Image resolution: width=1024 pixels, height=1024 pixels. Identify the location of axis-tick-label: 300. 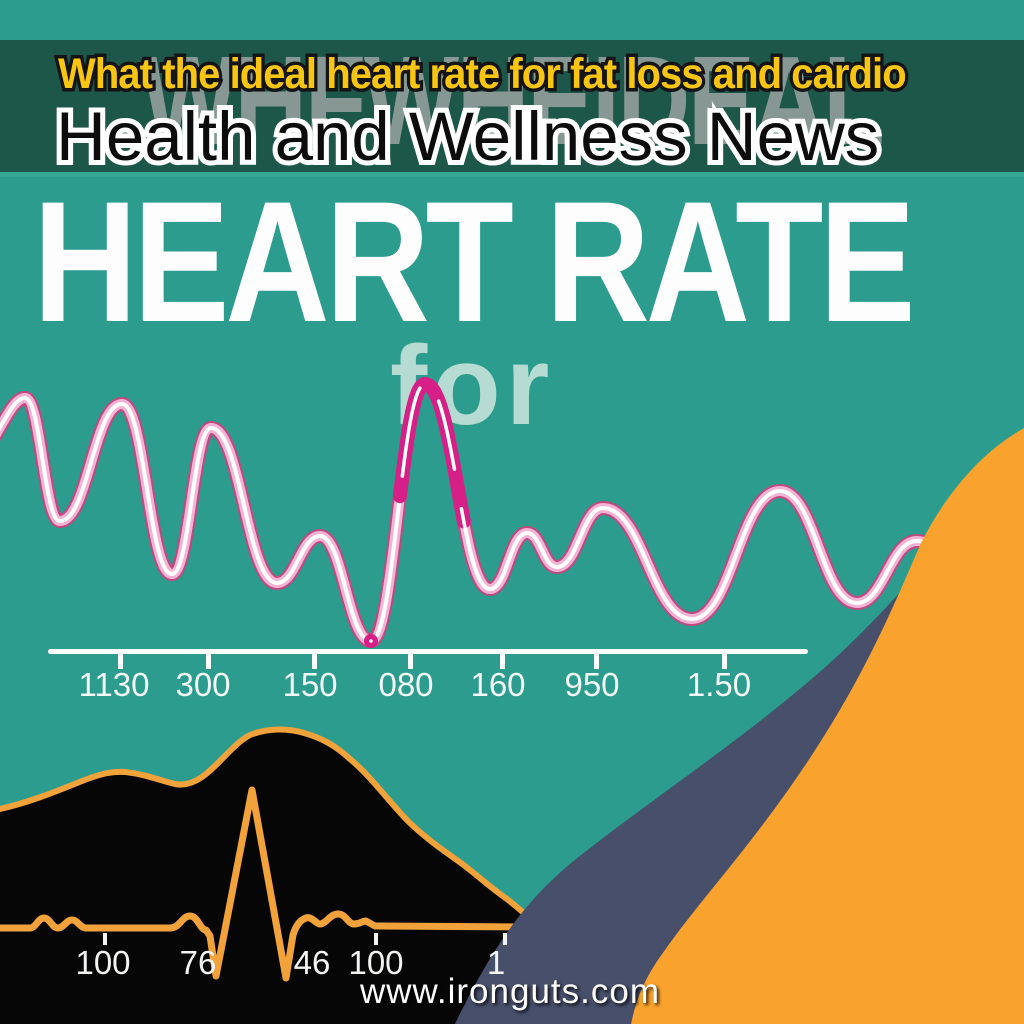
(203, 684).